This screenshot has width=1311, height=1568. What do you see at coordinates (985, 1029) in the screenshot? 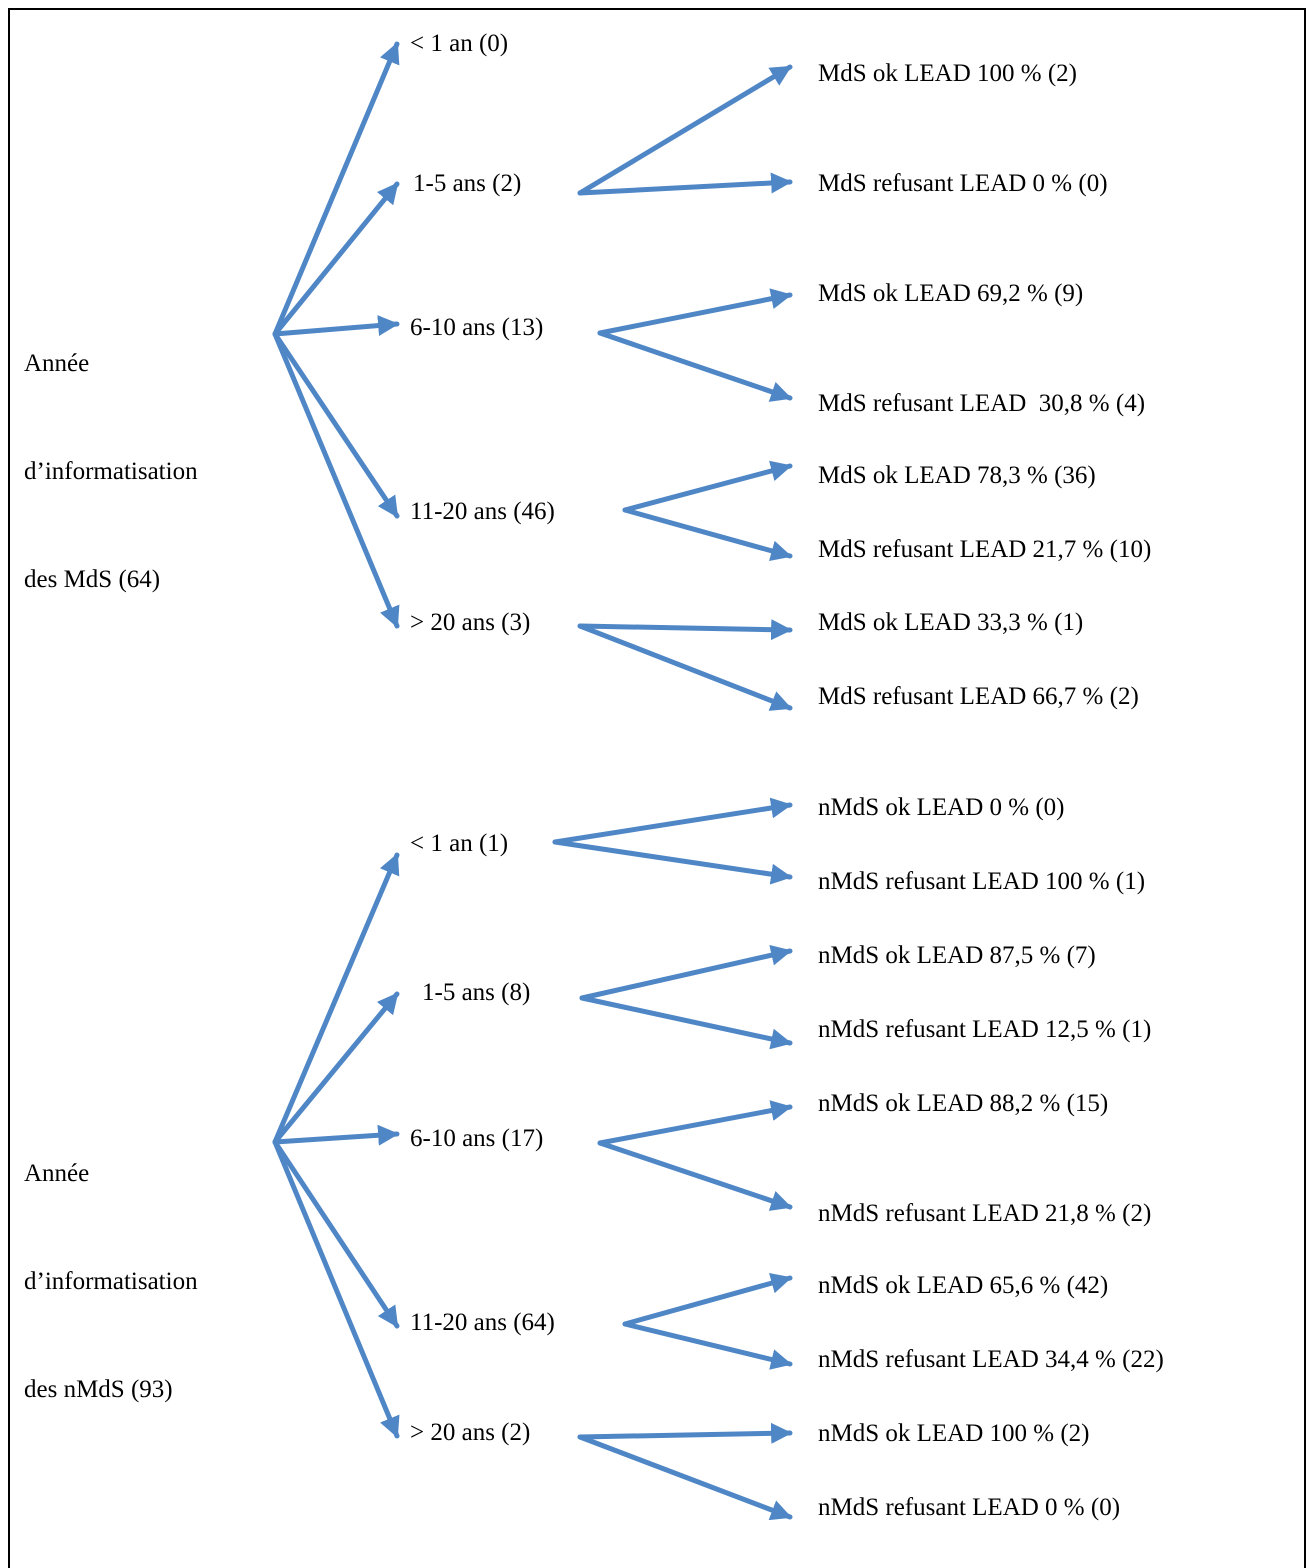
I see `tree-2-leaf-2-2: nMdS refusant LEAD 12,5 % (1)` at bounding box center [985, 1029].